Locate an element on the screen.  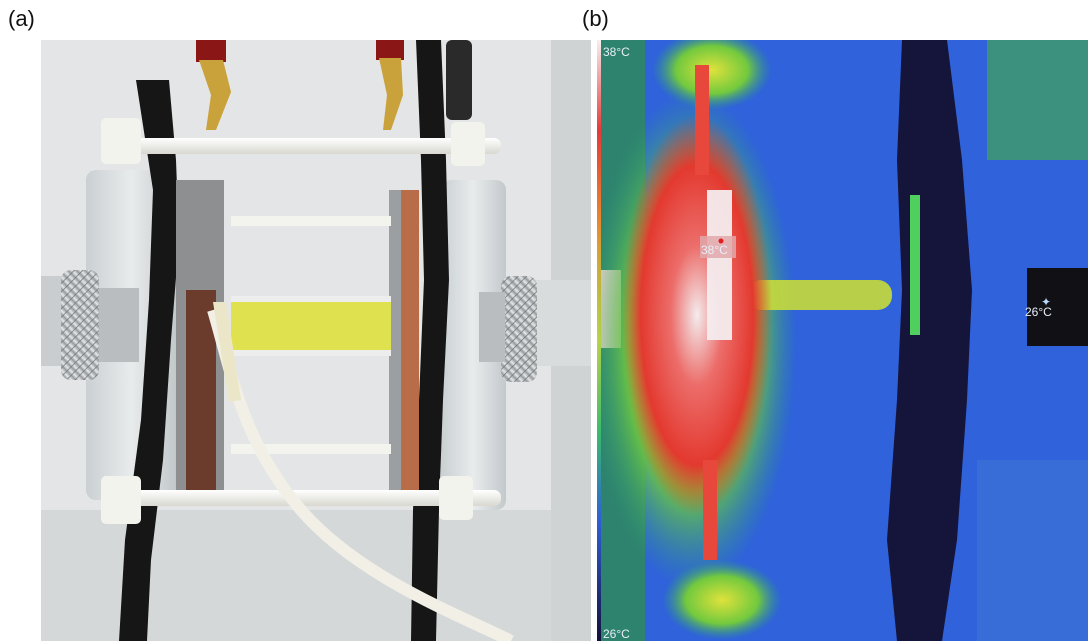
thermocouple-probe is located at coordinates (227, 352).